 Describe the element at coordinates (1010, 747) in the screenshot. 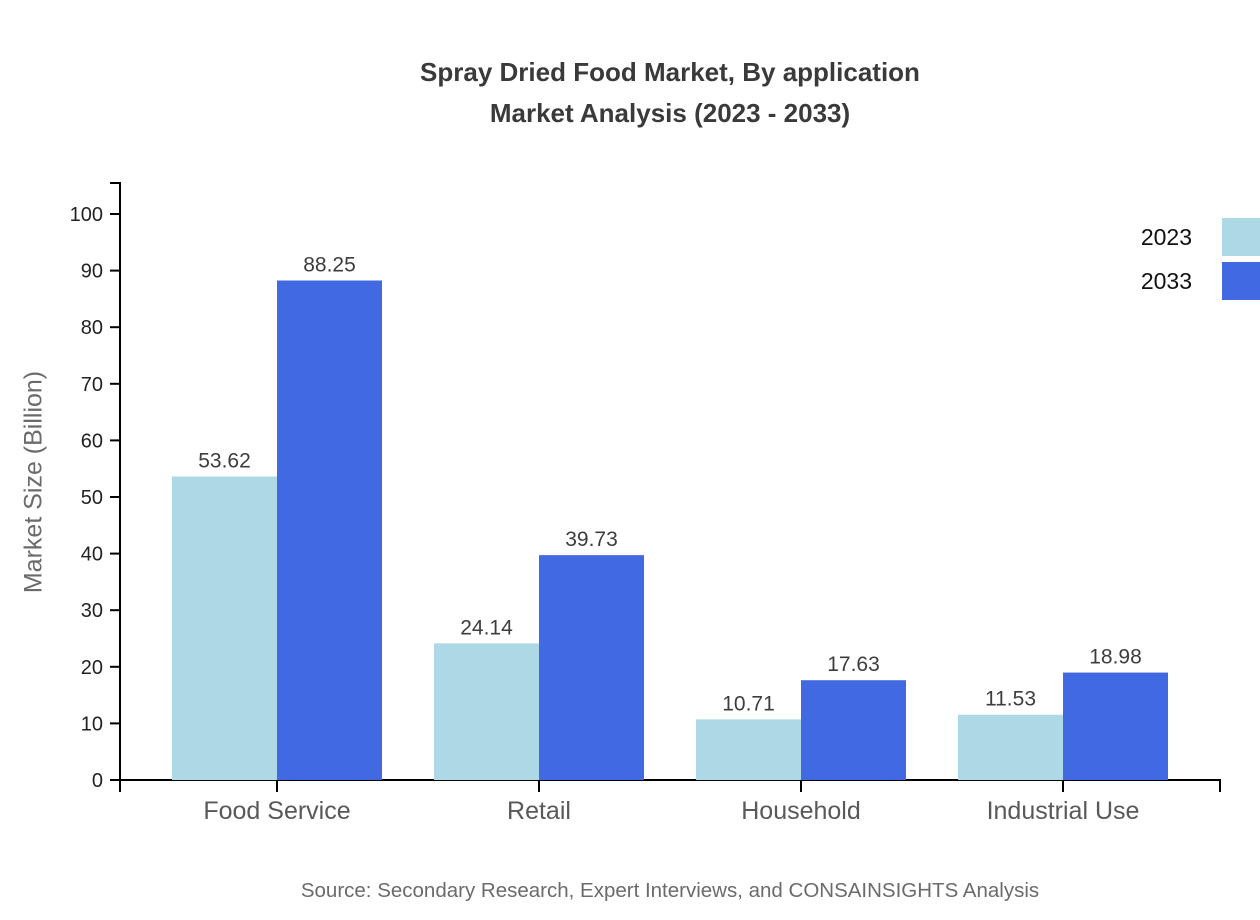

I see `bar-industrial-use-2023` at that location.